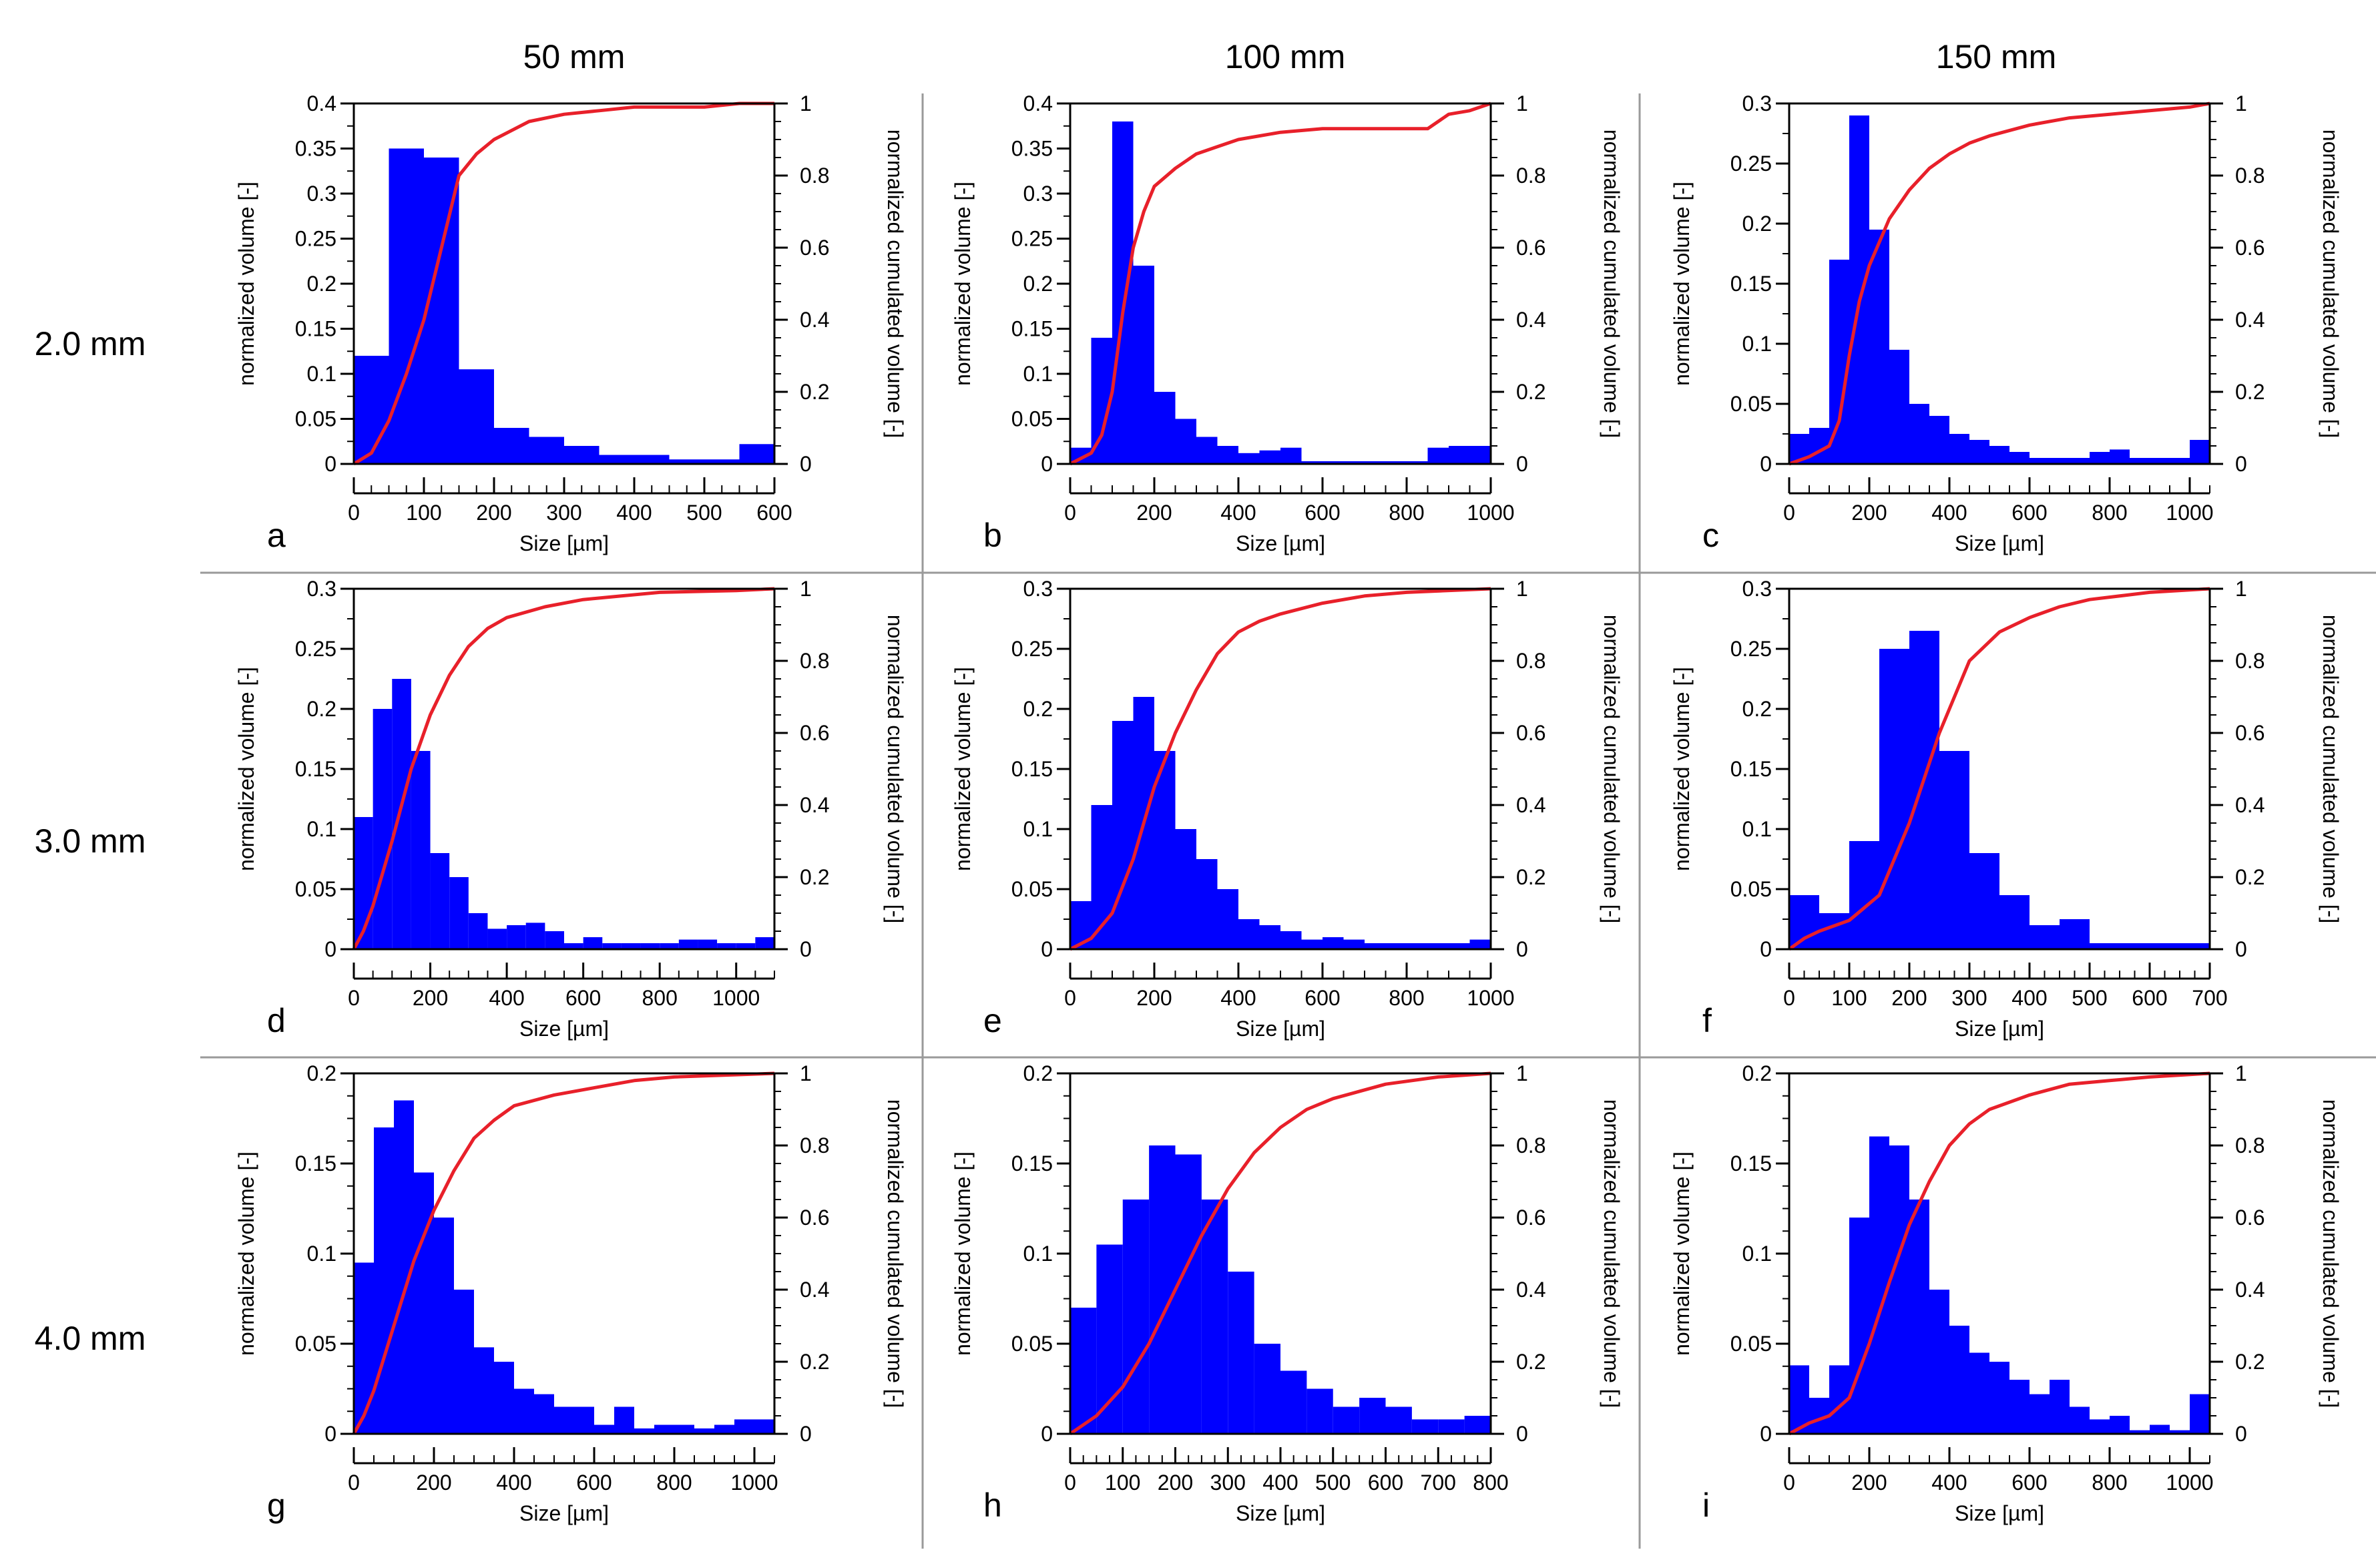 The image size is (2376, 1568). Describe the element at coordinates (1522, 464) in the screenshot. I see `y2tick-label-b-0: 0` at that location.